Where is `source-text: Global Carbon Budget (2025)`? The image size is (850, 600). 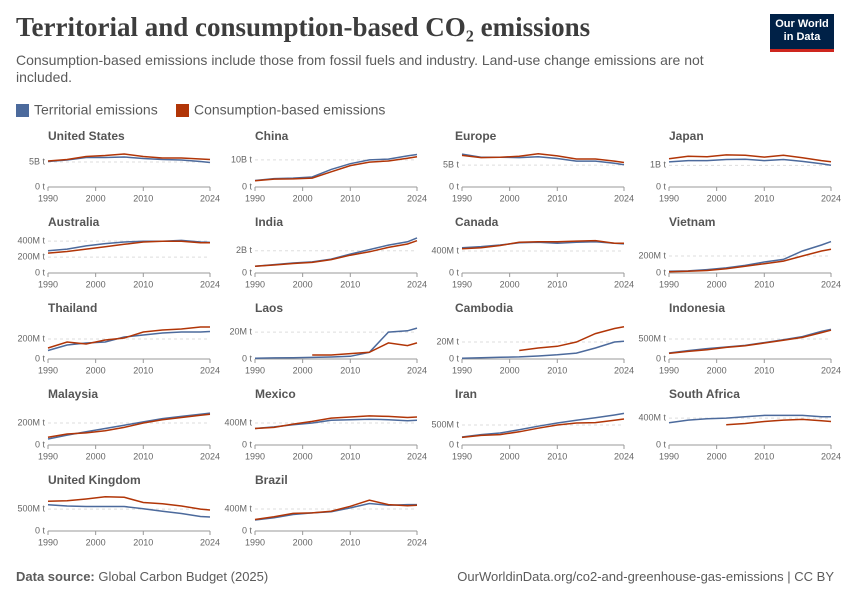
source-text: Global Carbon Budget (2025) is located at coordinates (183, 576).